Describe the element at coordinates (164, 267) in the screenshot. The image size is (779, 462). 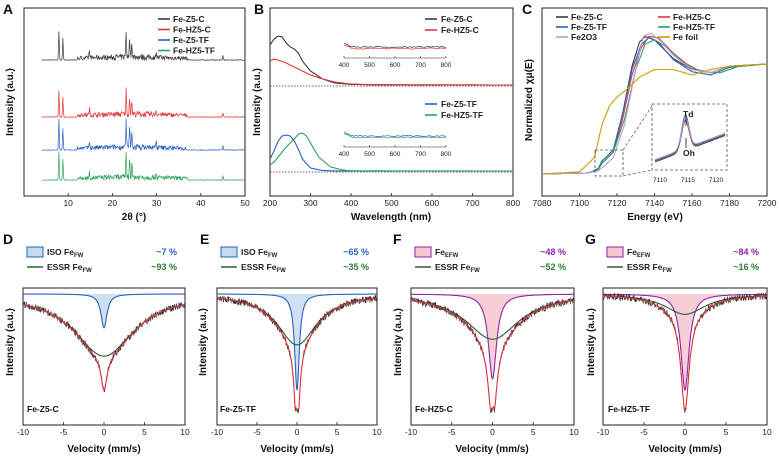
I see `percentage-label: ~93 %` at that location.